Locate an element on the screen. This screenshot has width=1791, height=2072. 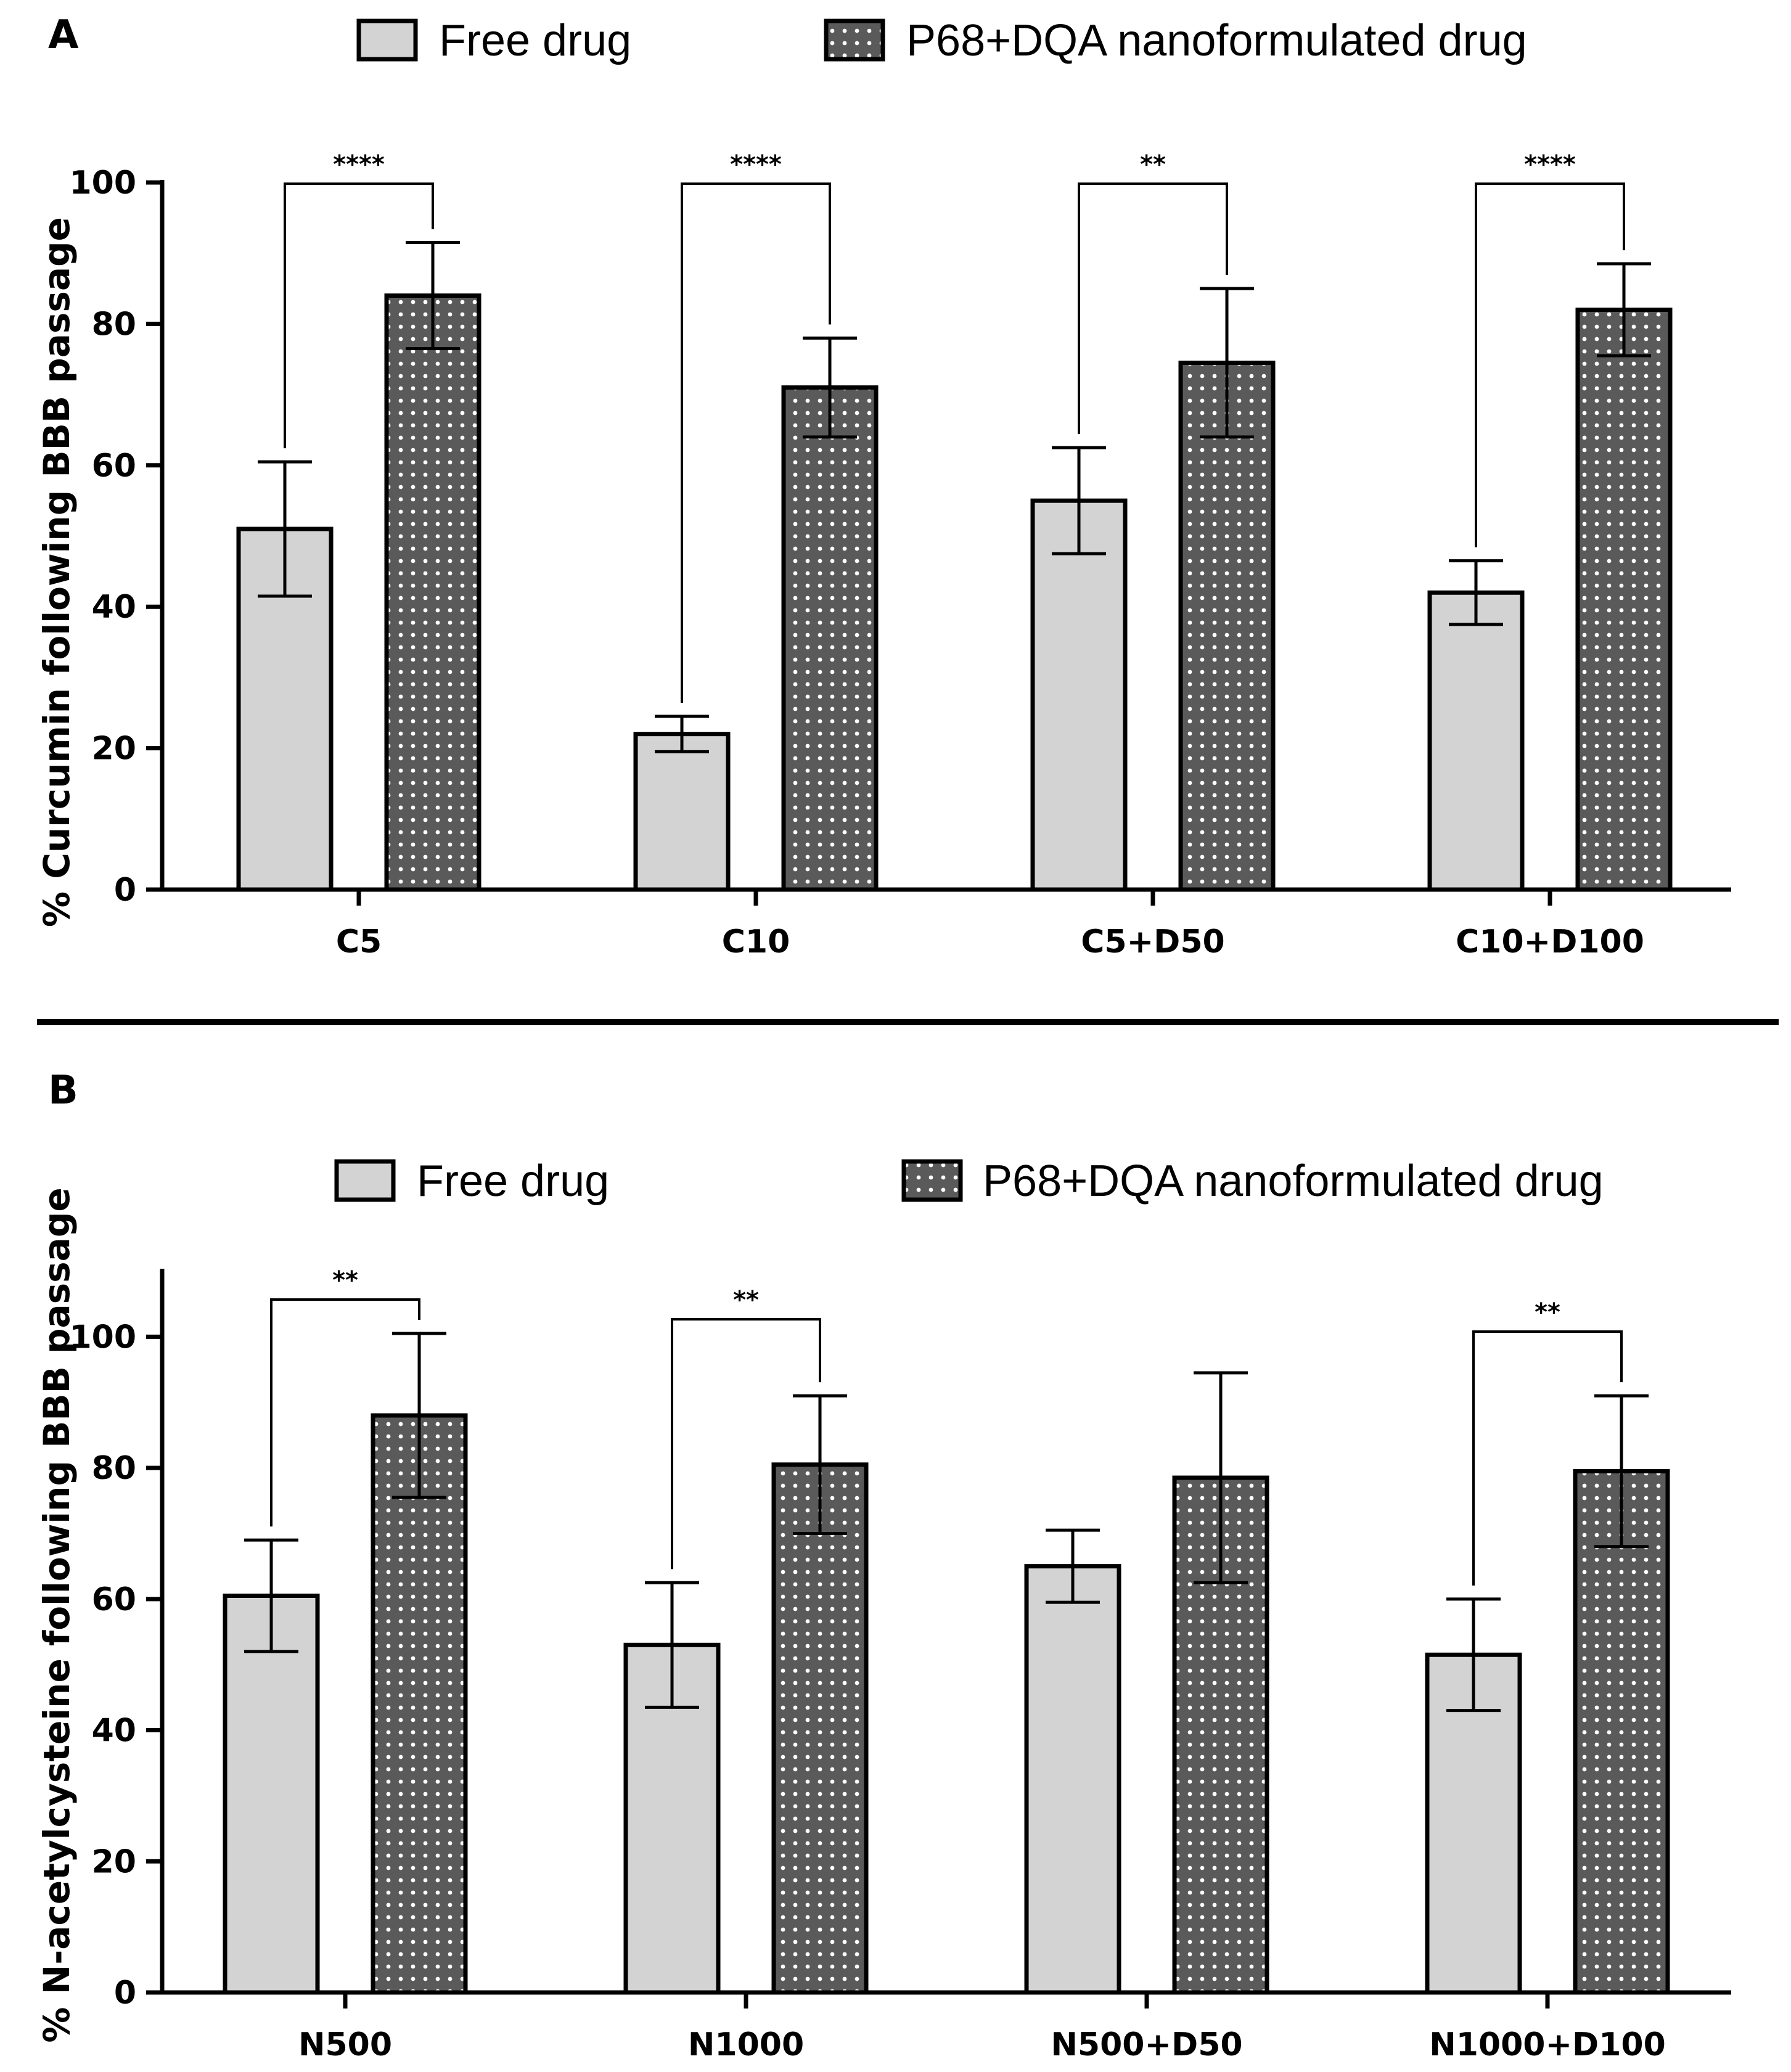
legend-free-label-b: Free drug is located at coordinates (513, 1181).